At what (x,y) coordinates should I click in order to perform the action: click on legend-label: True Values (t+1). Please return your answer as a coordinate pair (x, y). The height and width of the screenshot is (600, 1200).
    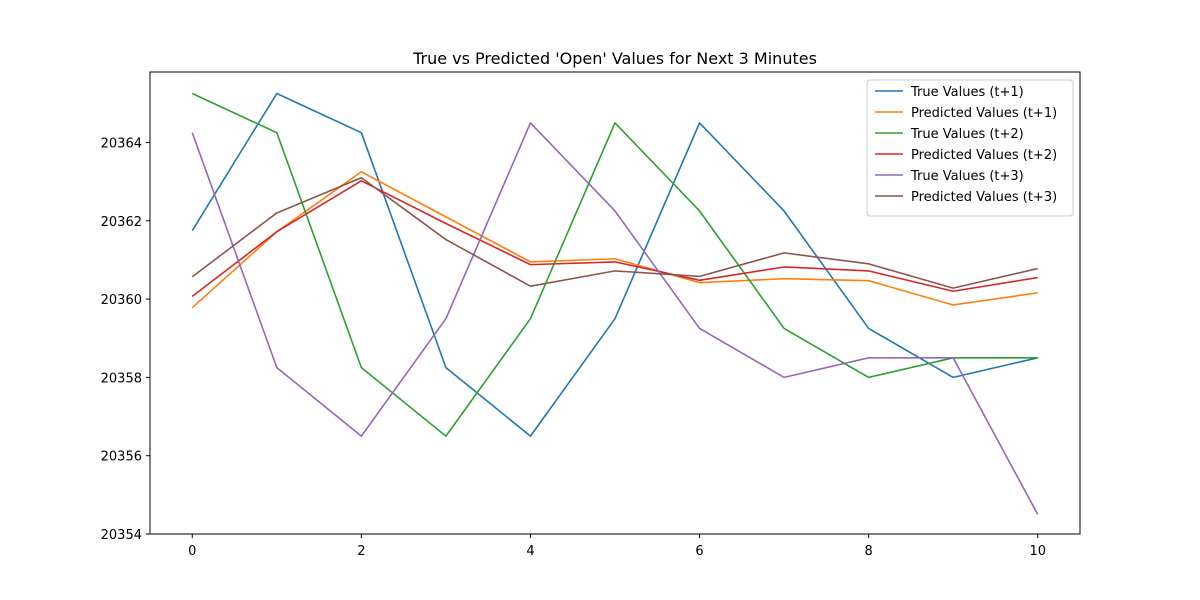
    Looking at the image, I should click on (967, 92).